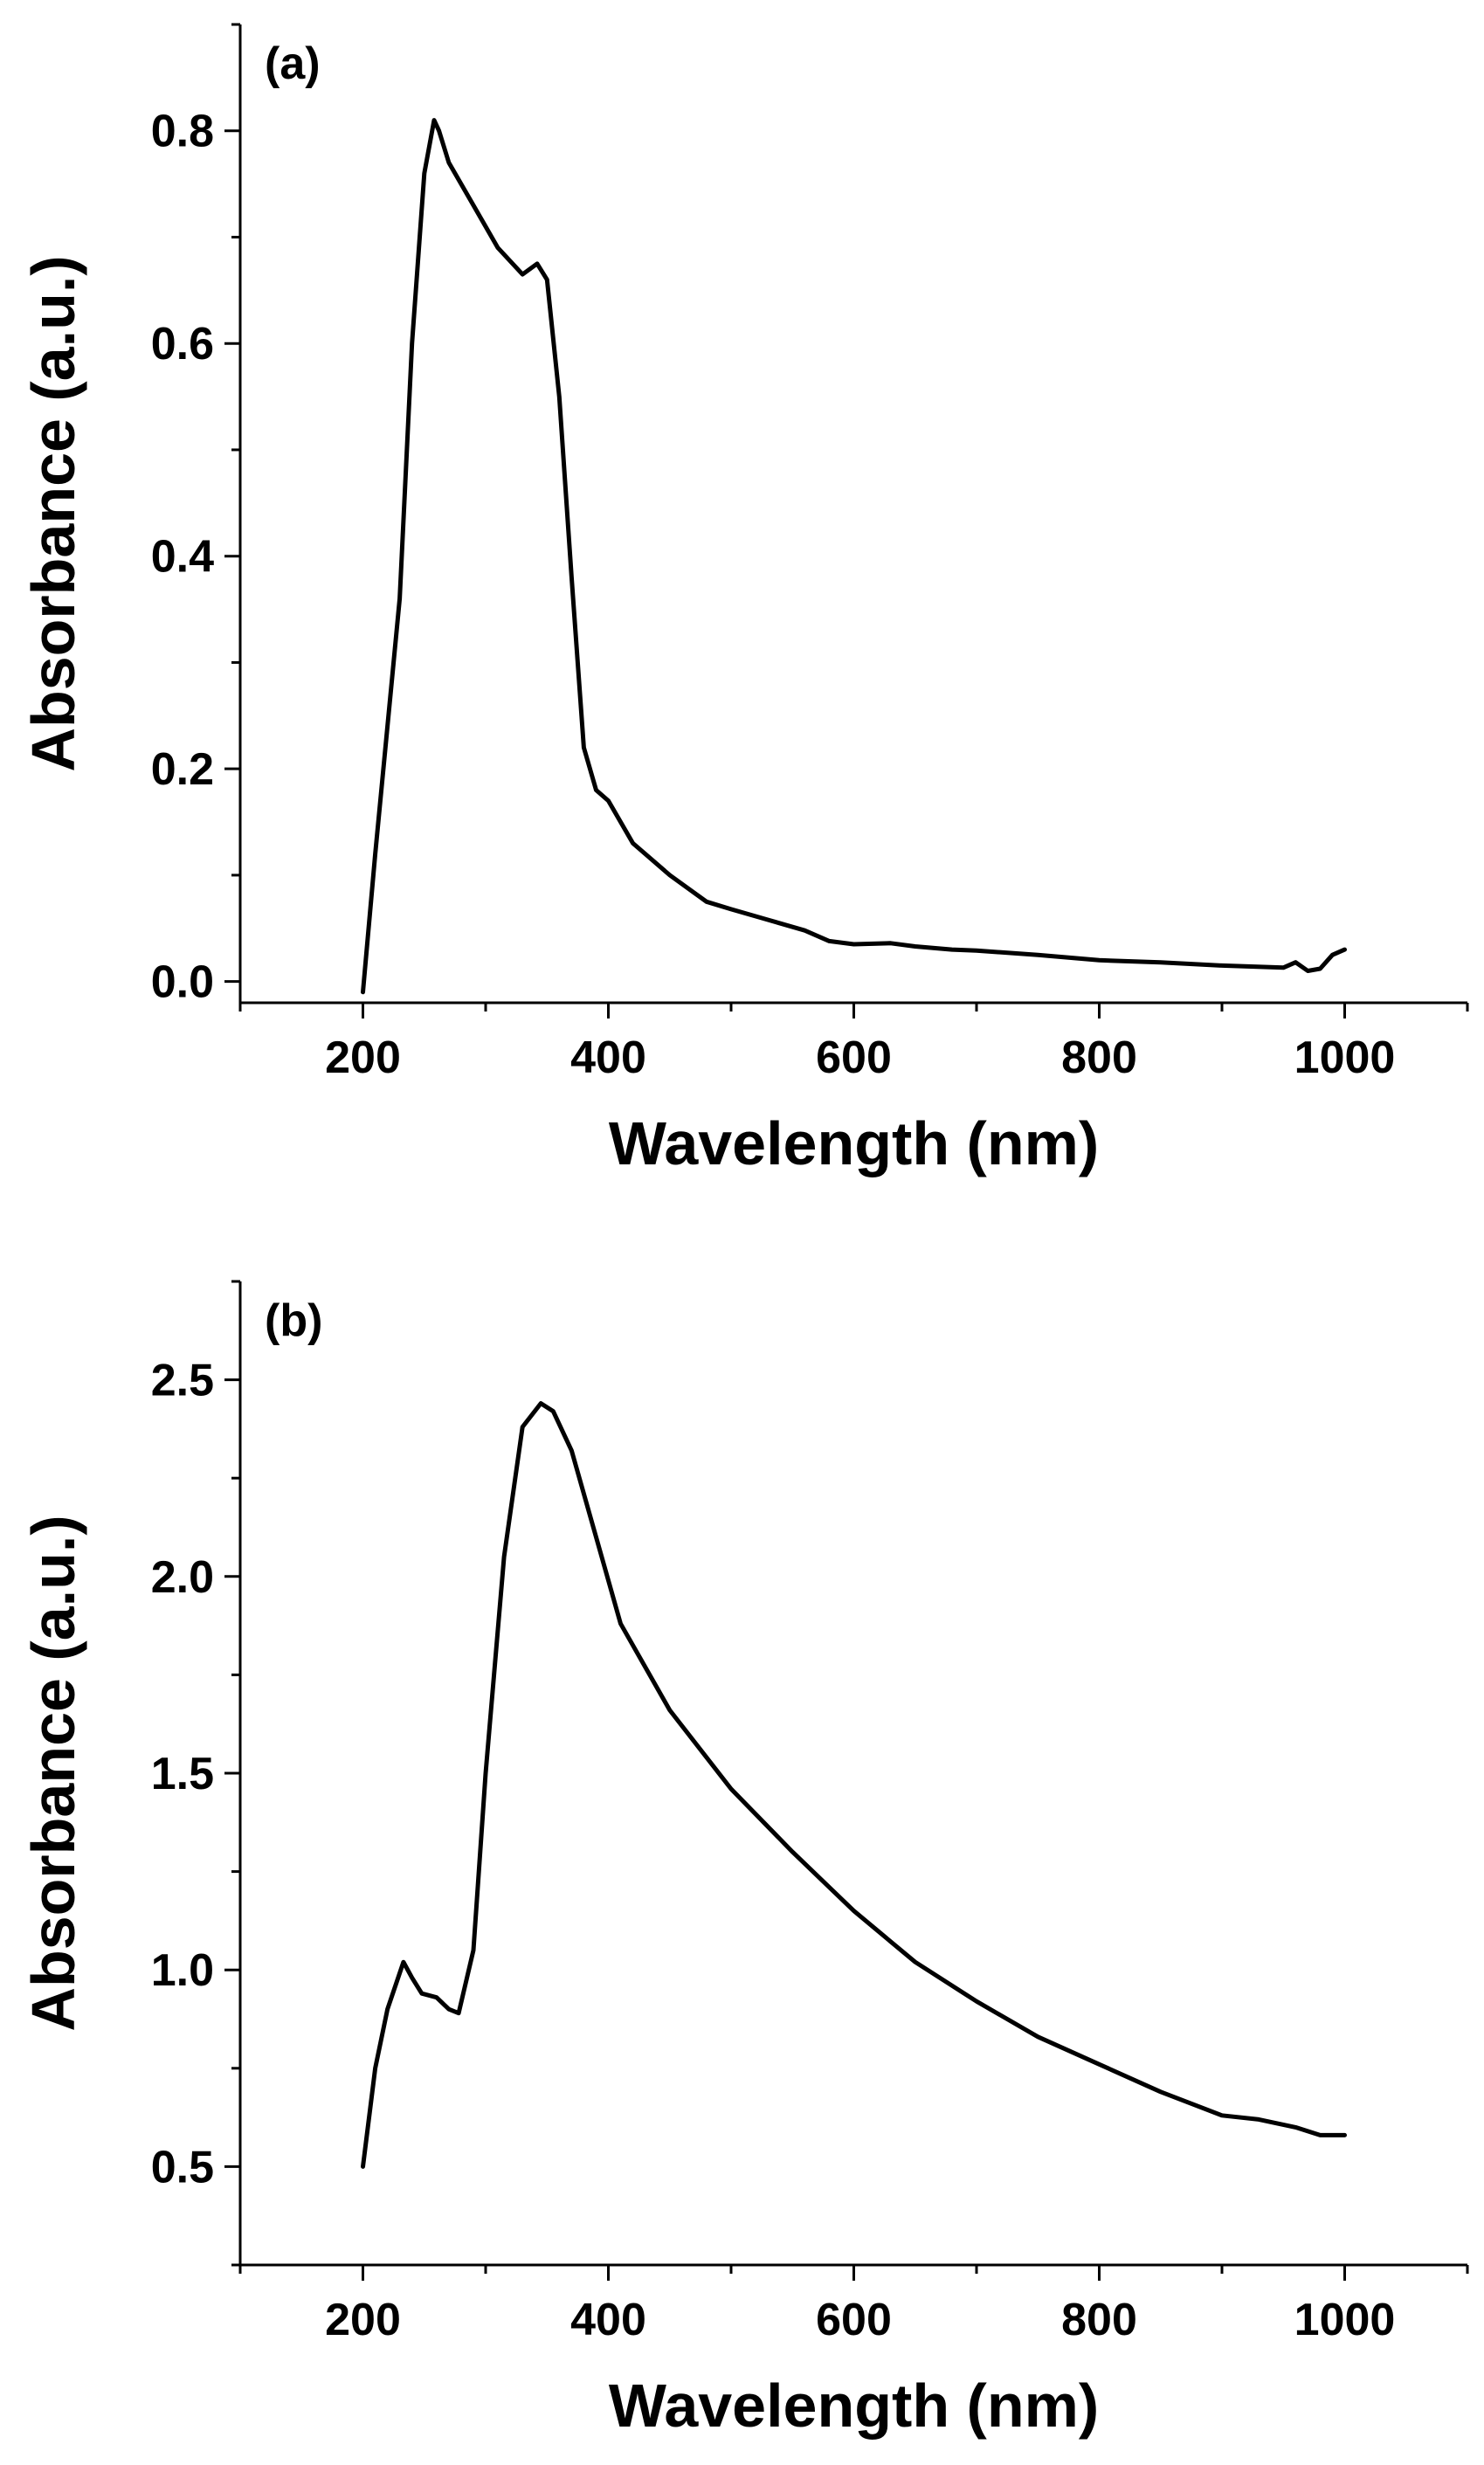 This screenshot has height=2465, width=1484. What do you see at coordinates (182, 557) in the screenshot?
I see `panel-a-y-tick-label: 0.4` at bounding box center [182, 557].